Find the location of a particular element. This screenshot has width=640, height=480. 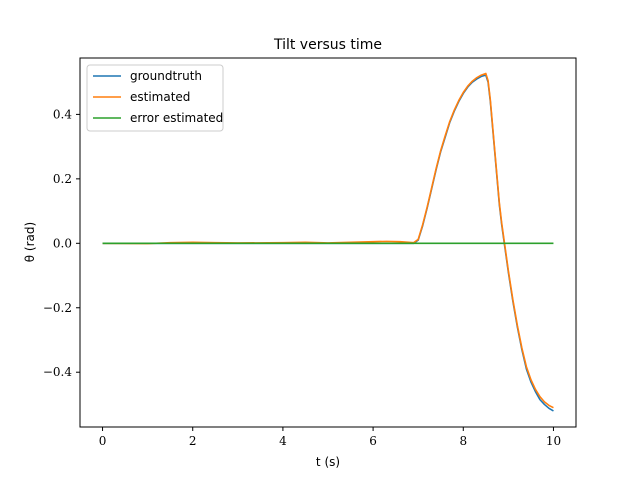

legend-label-groundtruth: groundtruth is located at coordinates (166, 76).